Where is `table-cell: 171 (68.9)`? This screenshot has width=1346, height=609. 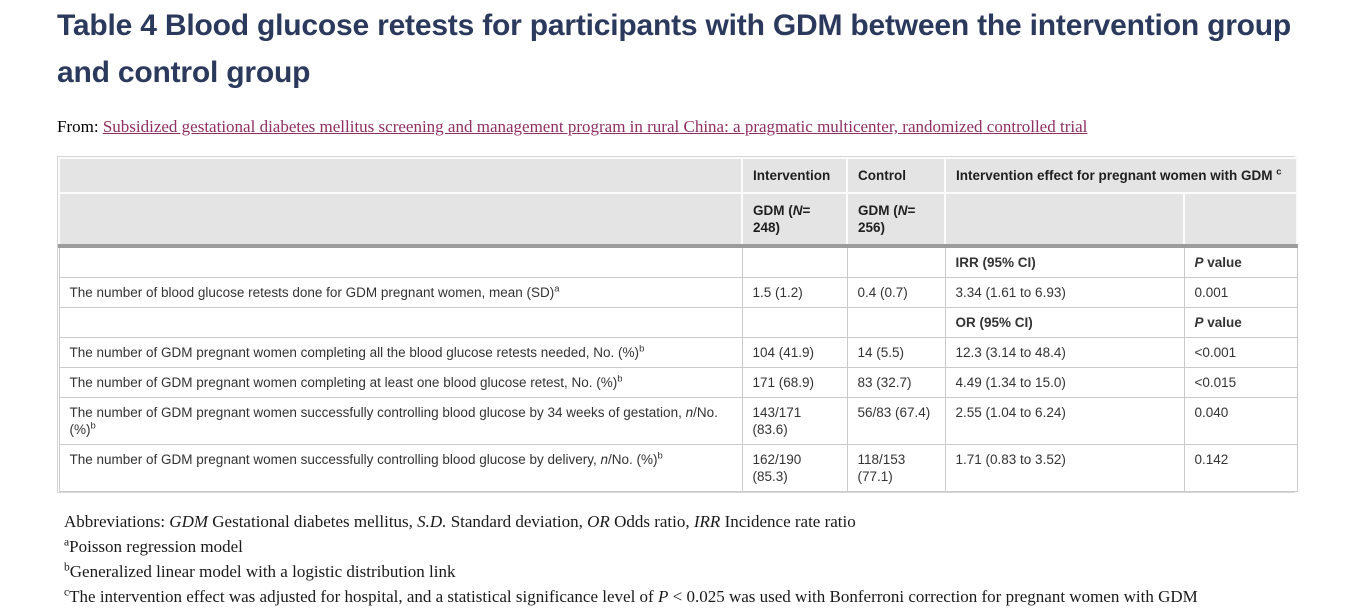 table-cell: 171 (68.9) is located at coordinates (794, 382).